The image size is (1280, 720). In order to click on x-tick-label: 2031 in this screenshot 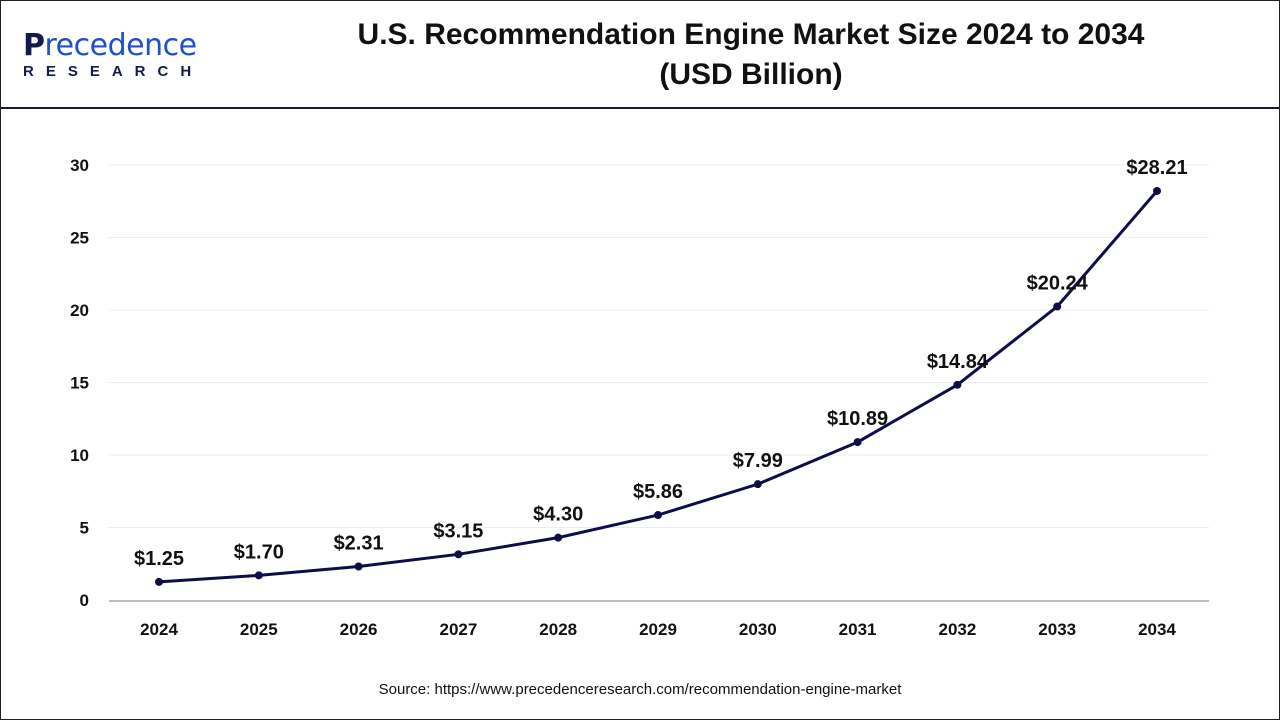, I will do `click(858, 629)`.